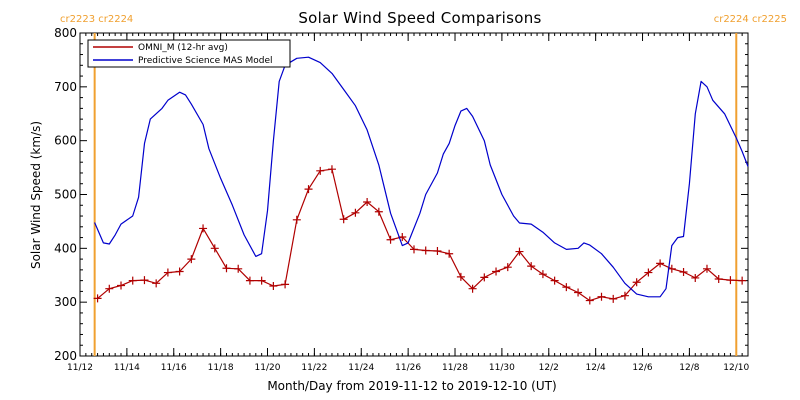  Describe the element at coordinates (65, 33) in the screenshot. I see `y-tick-label: 800` at that location.